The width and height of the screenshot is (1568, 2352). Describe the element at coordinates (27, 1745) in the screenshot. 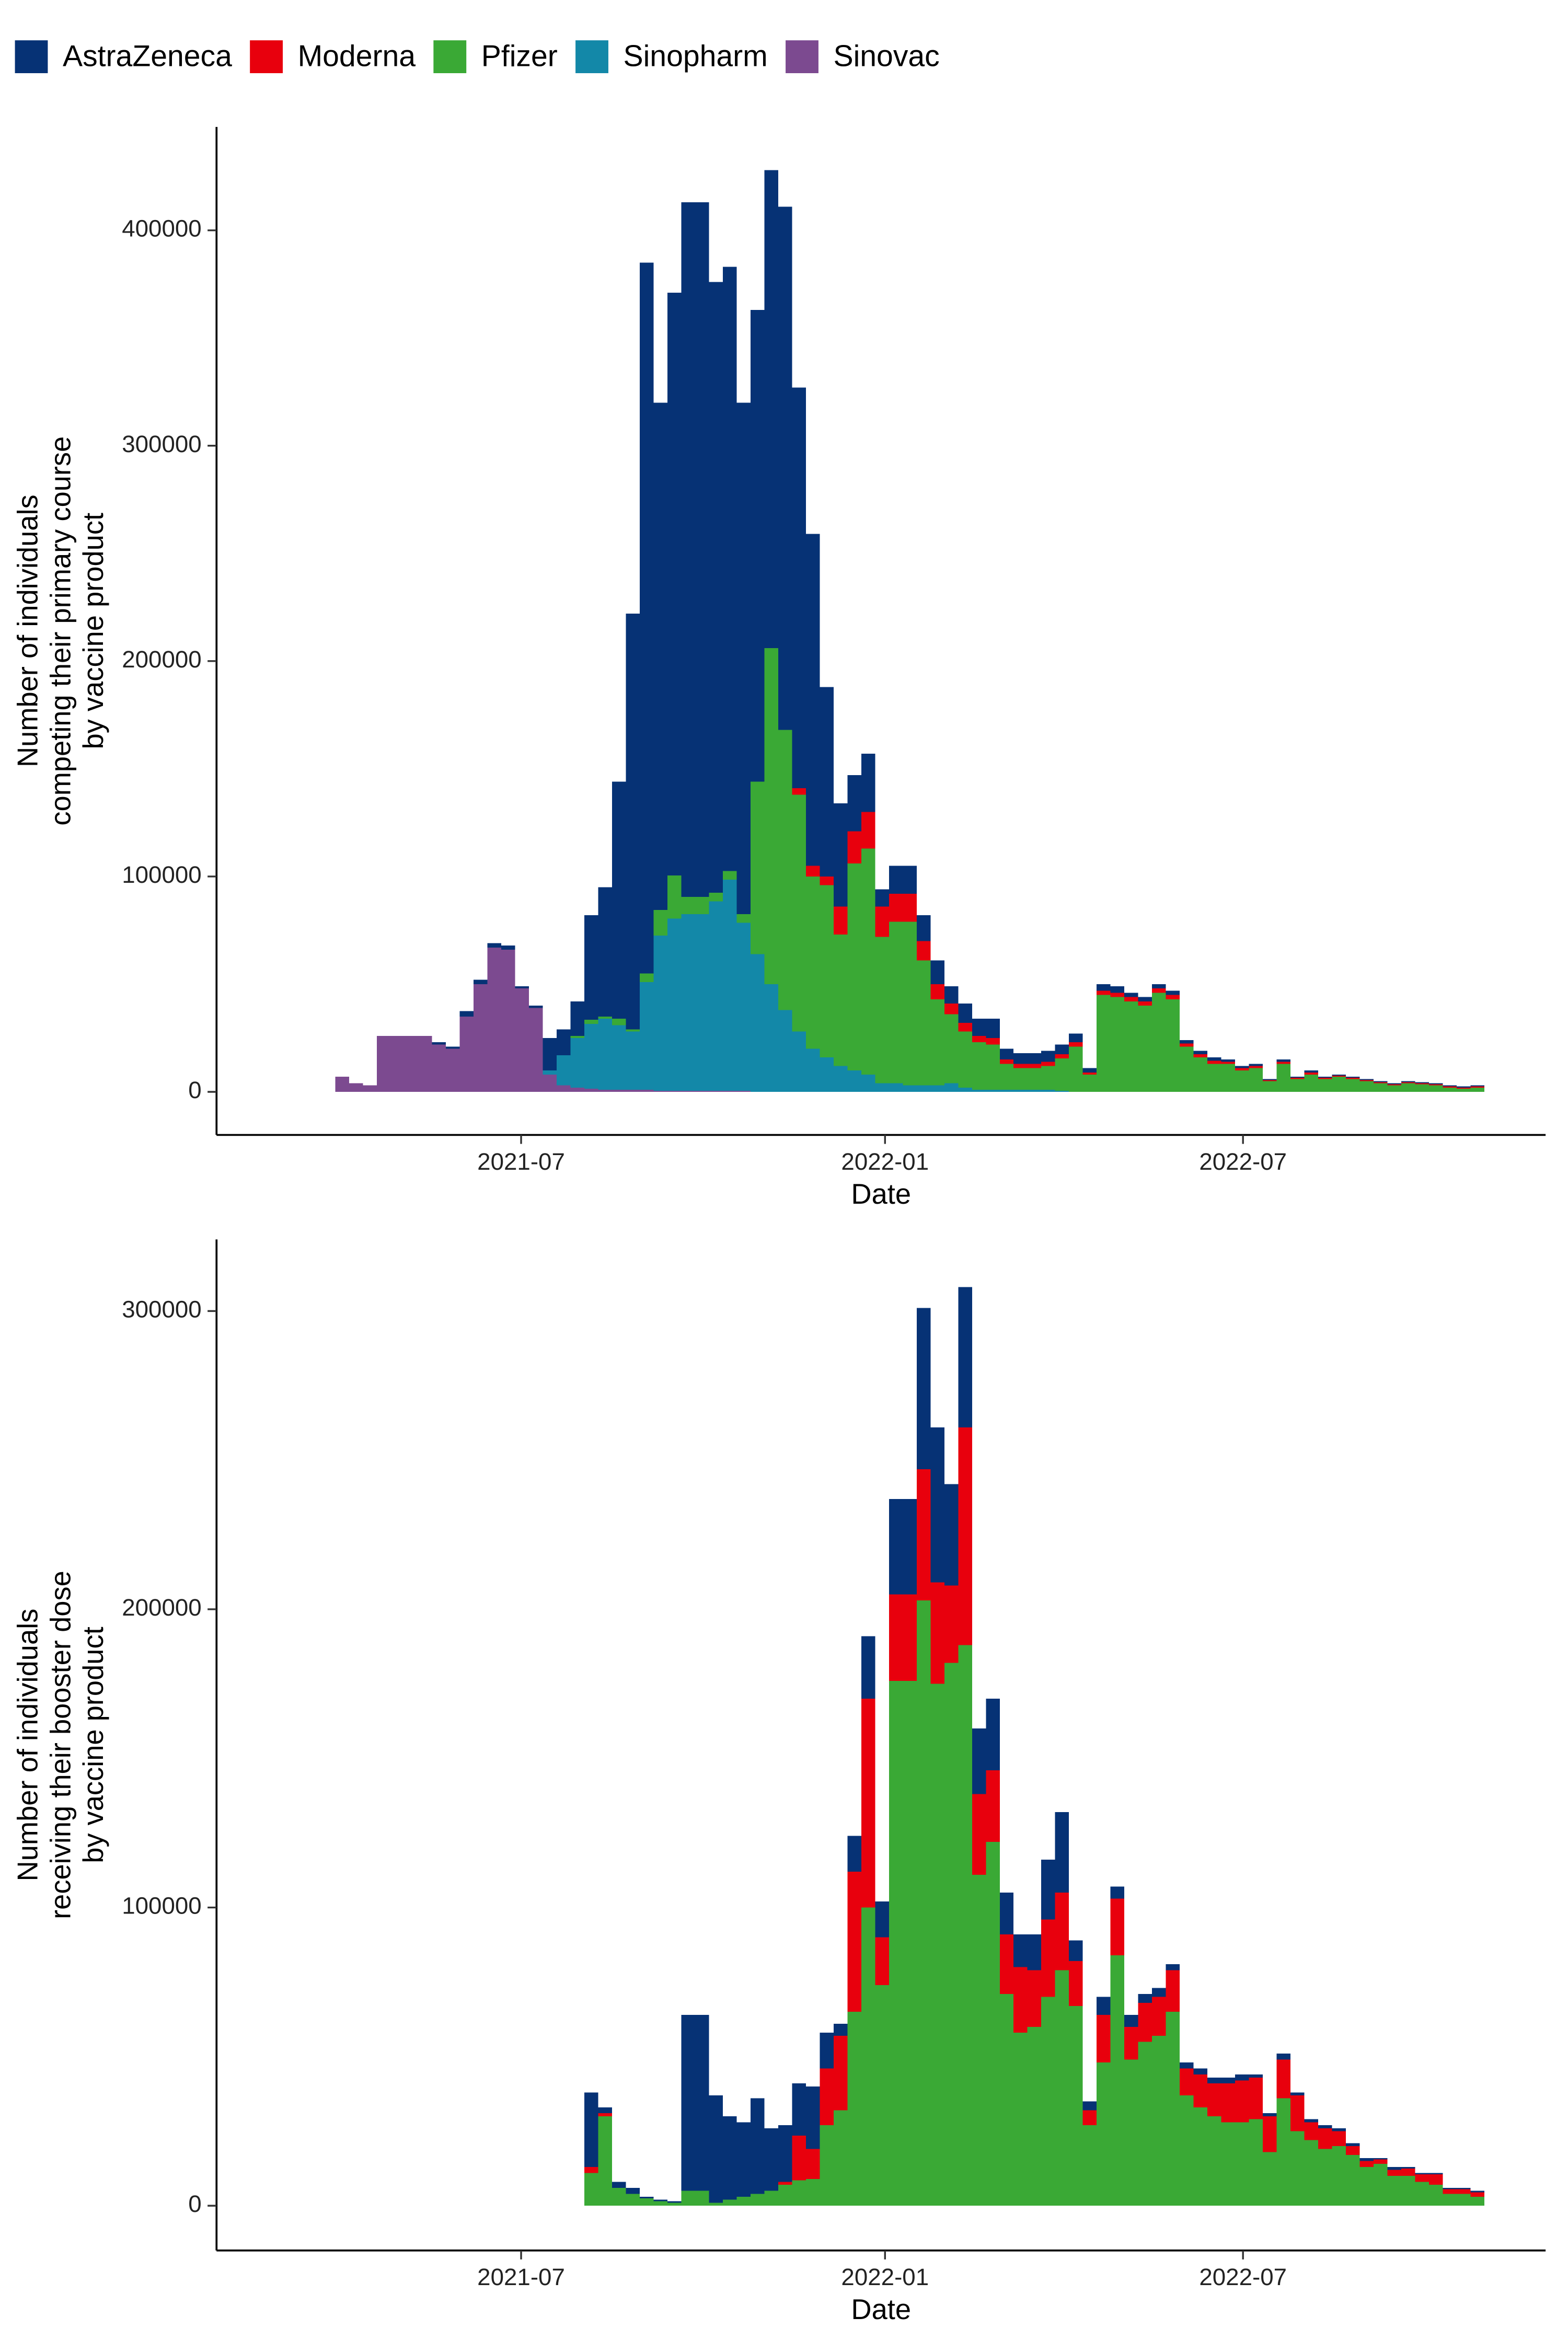

I see `y-axis-title: Number of individuals` at that location.